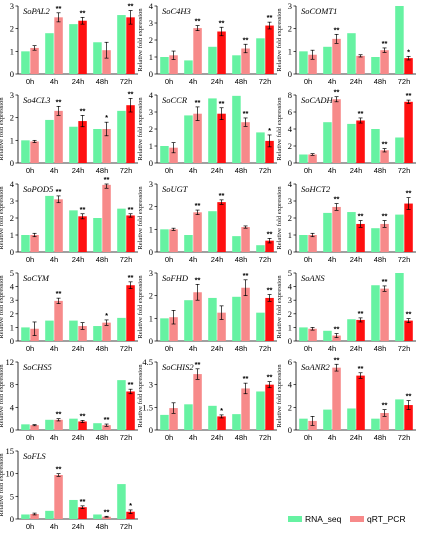 This screenshot has height=550, width=421. Describe the element at coordinates (290, 362) in the screenshot. I see `y-tick-label: 6` at that location.